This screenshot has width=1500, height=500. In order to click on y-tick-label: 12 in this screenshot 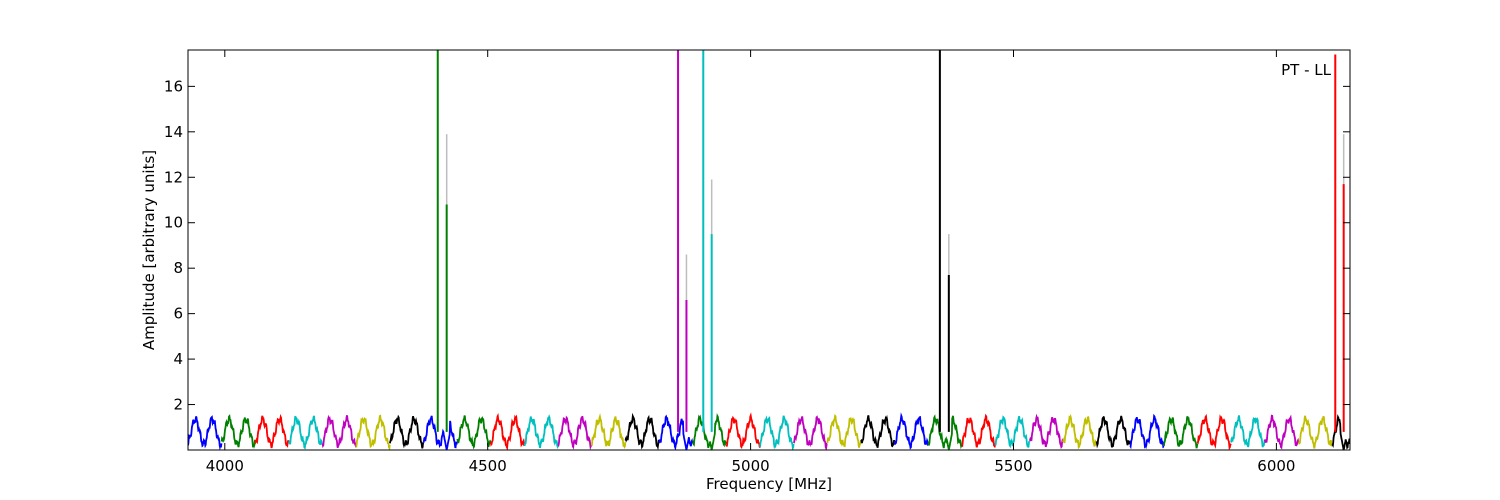, I will do `click(173, 177)`.